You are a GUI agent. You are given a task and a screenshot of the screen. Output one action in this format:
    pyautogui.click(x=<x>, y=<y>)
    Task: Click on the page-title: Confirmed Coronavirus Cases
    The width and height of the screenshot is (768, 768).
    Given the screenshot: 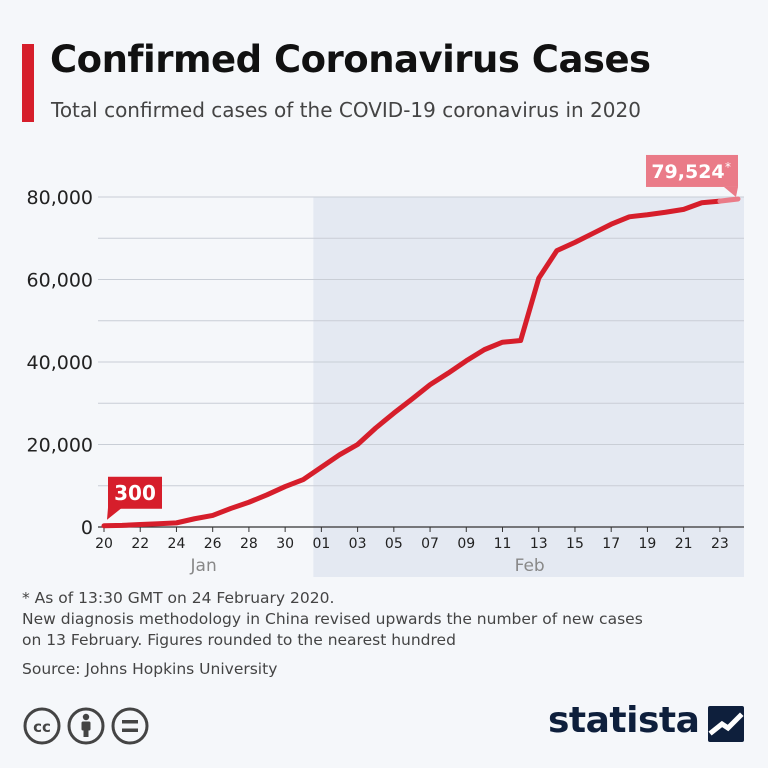 What is the action you would take?
    pyautogui.click(x=350, y=59)
    